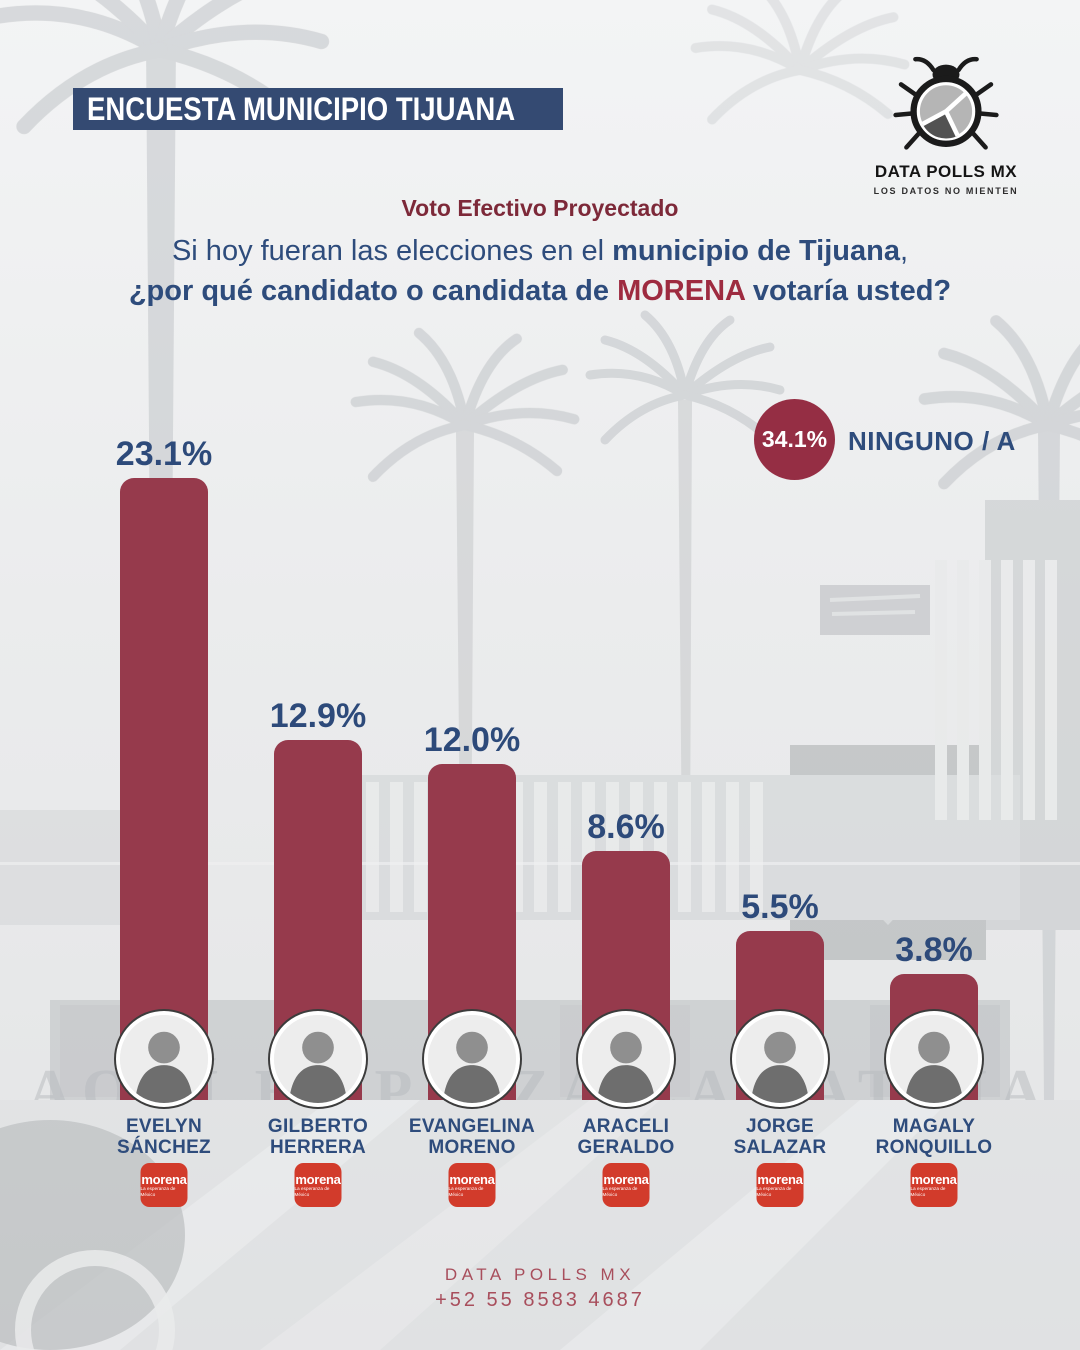  What do you see at coordinates (392, 251) in the screenshot?
I see `question-text: Si hoy fueran las elecciones en el` at bounding box center [392, 251].